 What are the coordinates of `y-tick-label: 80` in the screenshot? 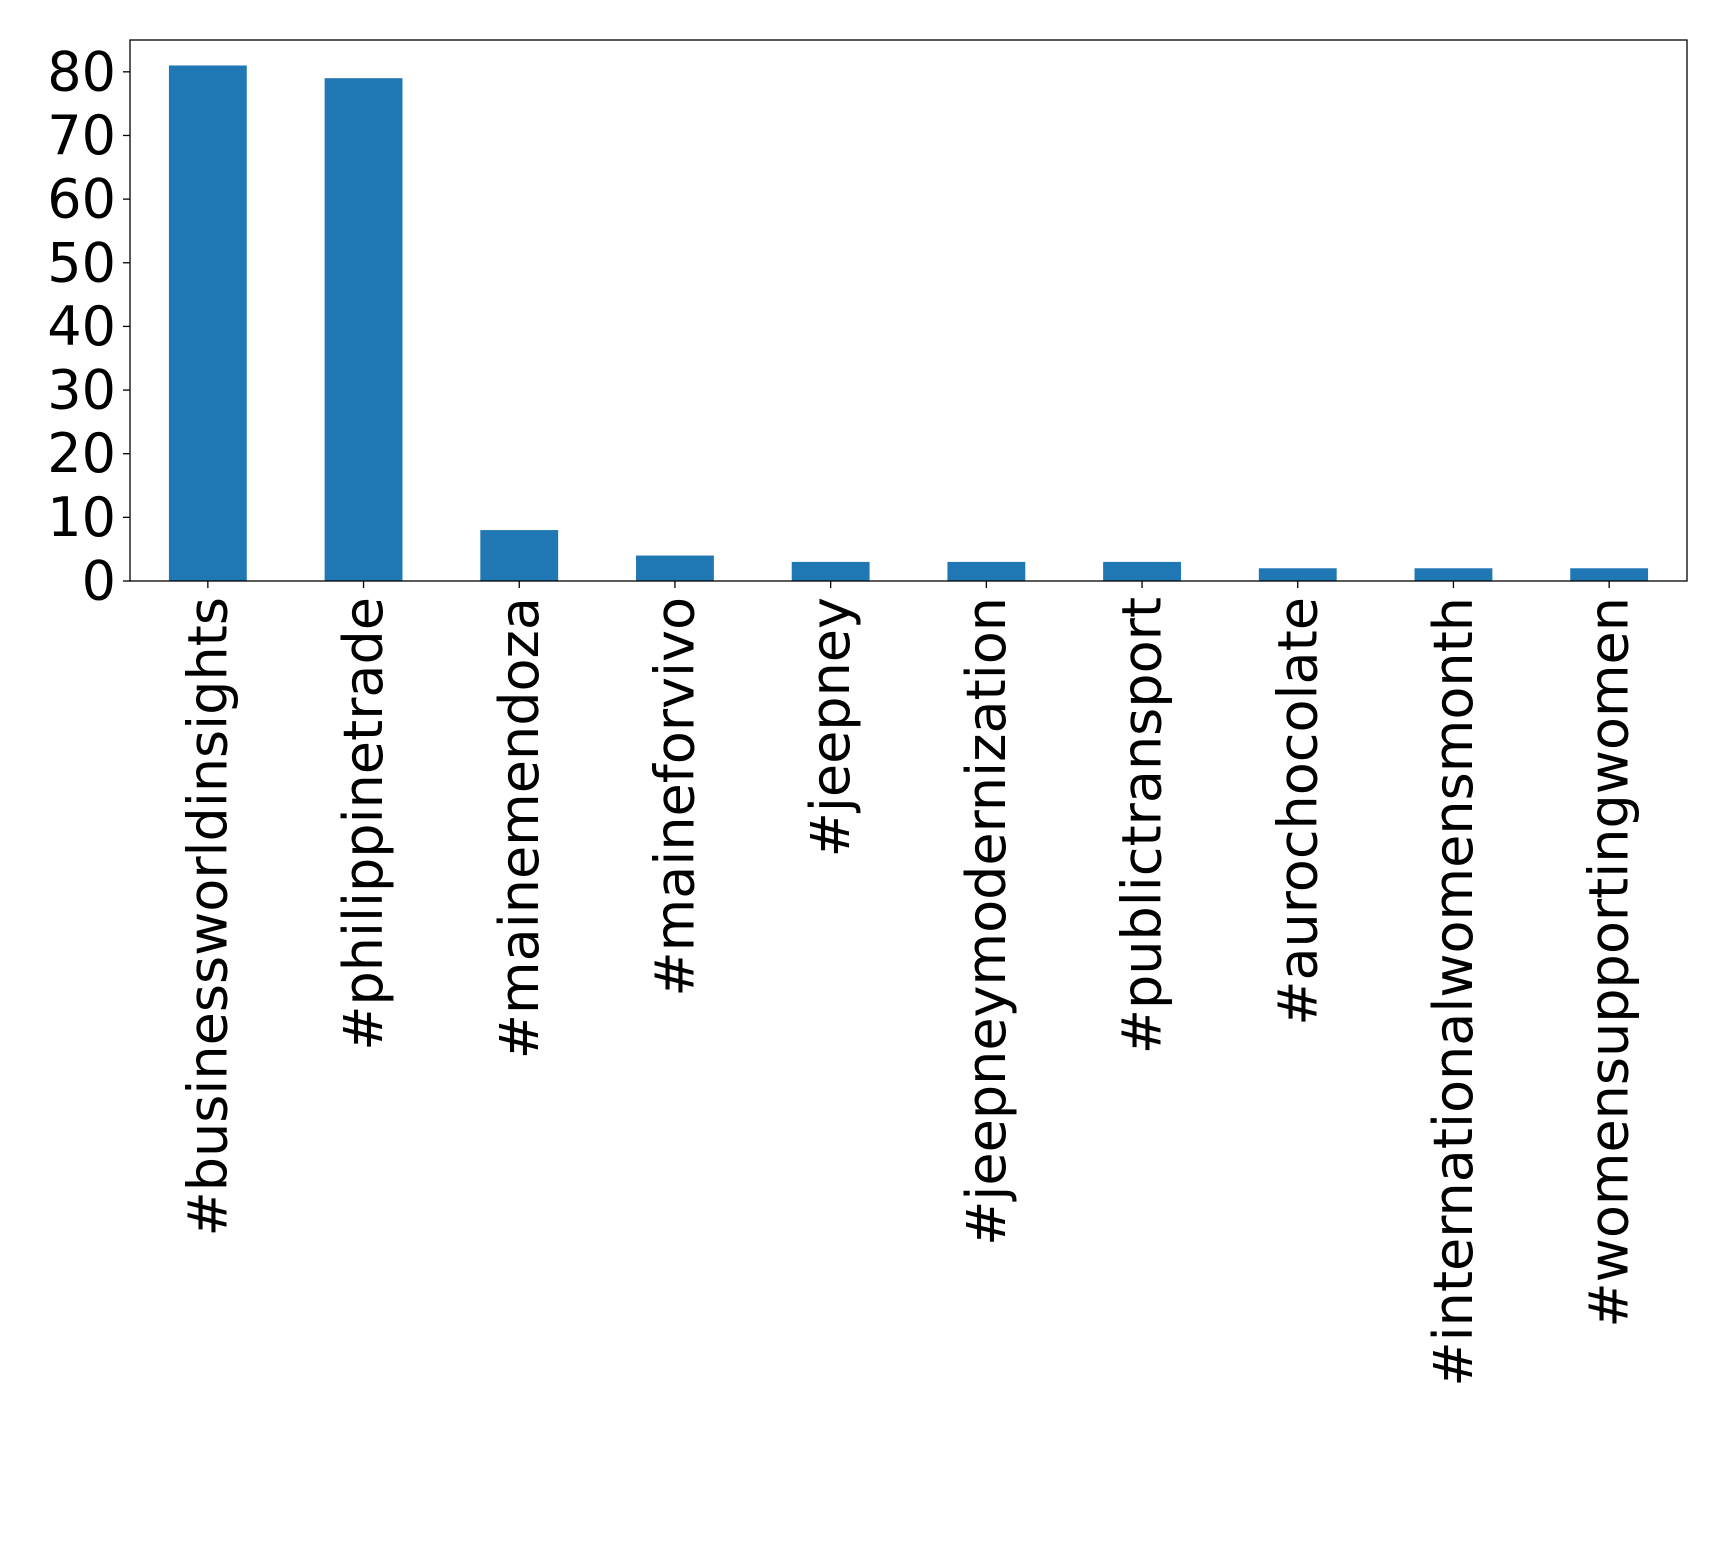 It's located at (81, 71).